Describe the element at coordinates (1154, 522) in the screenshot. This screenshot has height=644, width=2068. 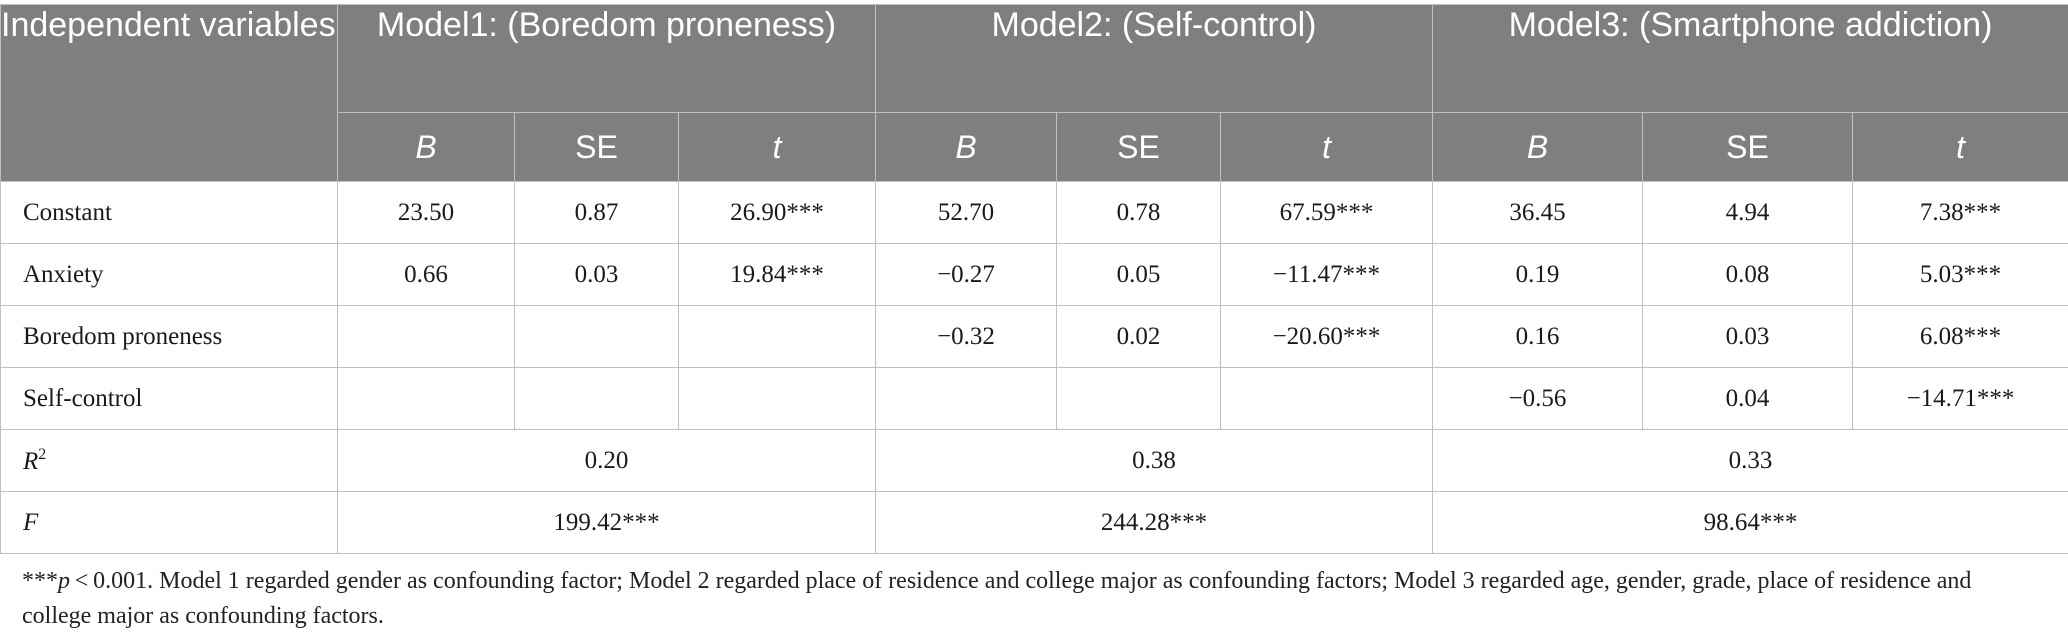
I see `model2-f: 244.28***` at that location.